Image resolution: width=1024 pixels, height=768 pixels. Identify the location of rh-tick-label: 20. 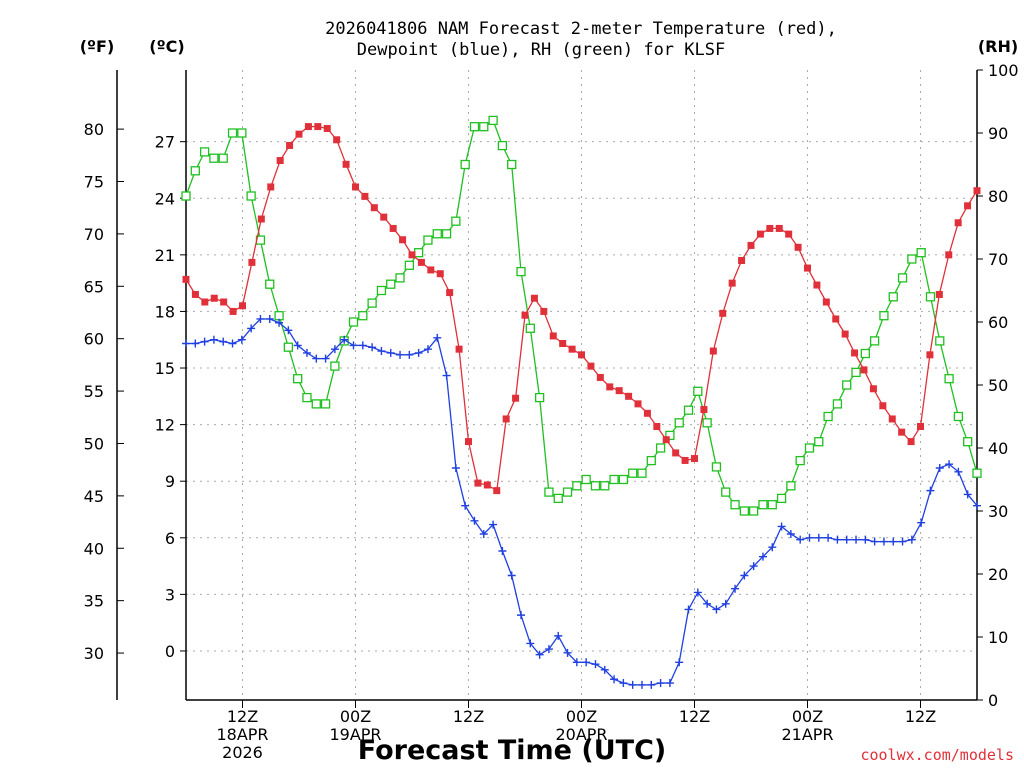
(998, 574).